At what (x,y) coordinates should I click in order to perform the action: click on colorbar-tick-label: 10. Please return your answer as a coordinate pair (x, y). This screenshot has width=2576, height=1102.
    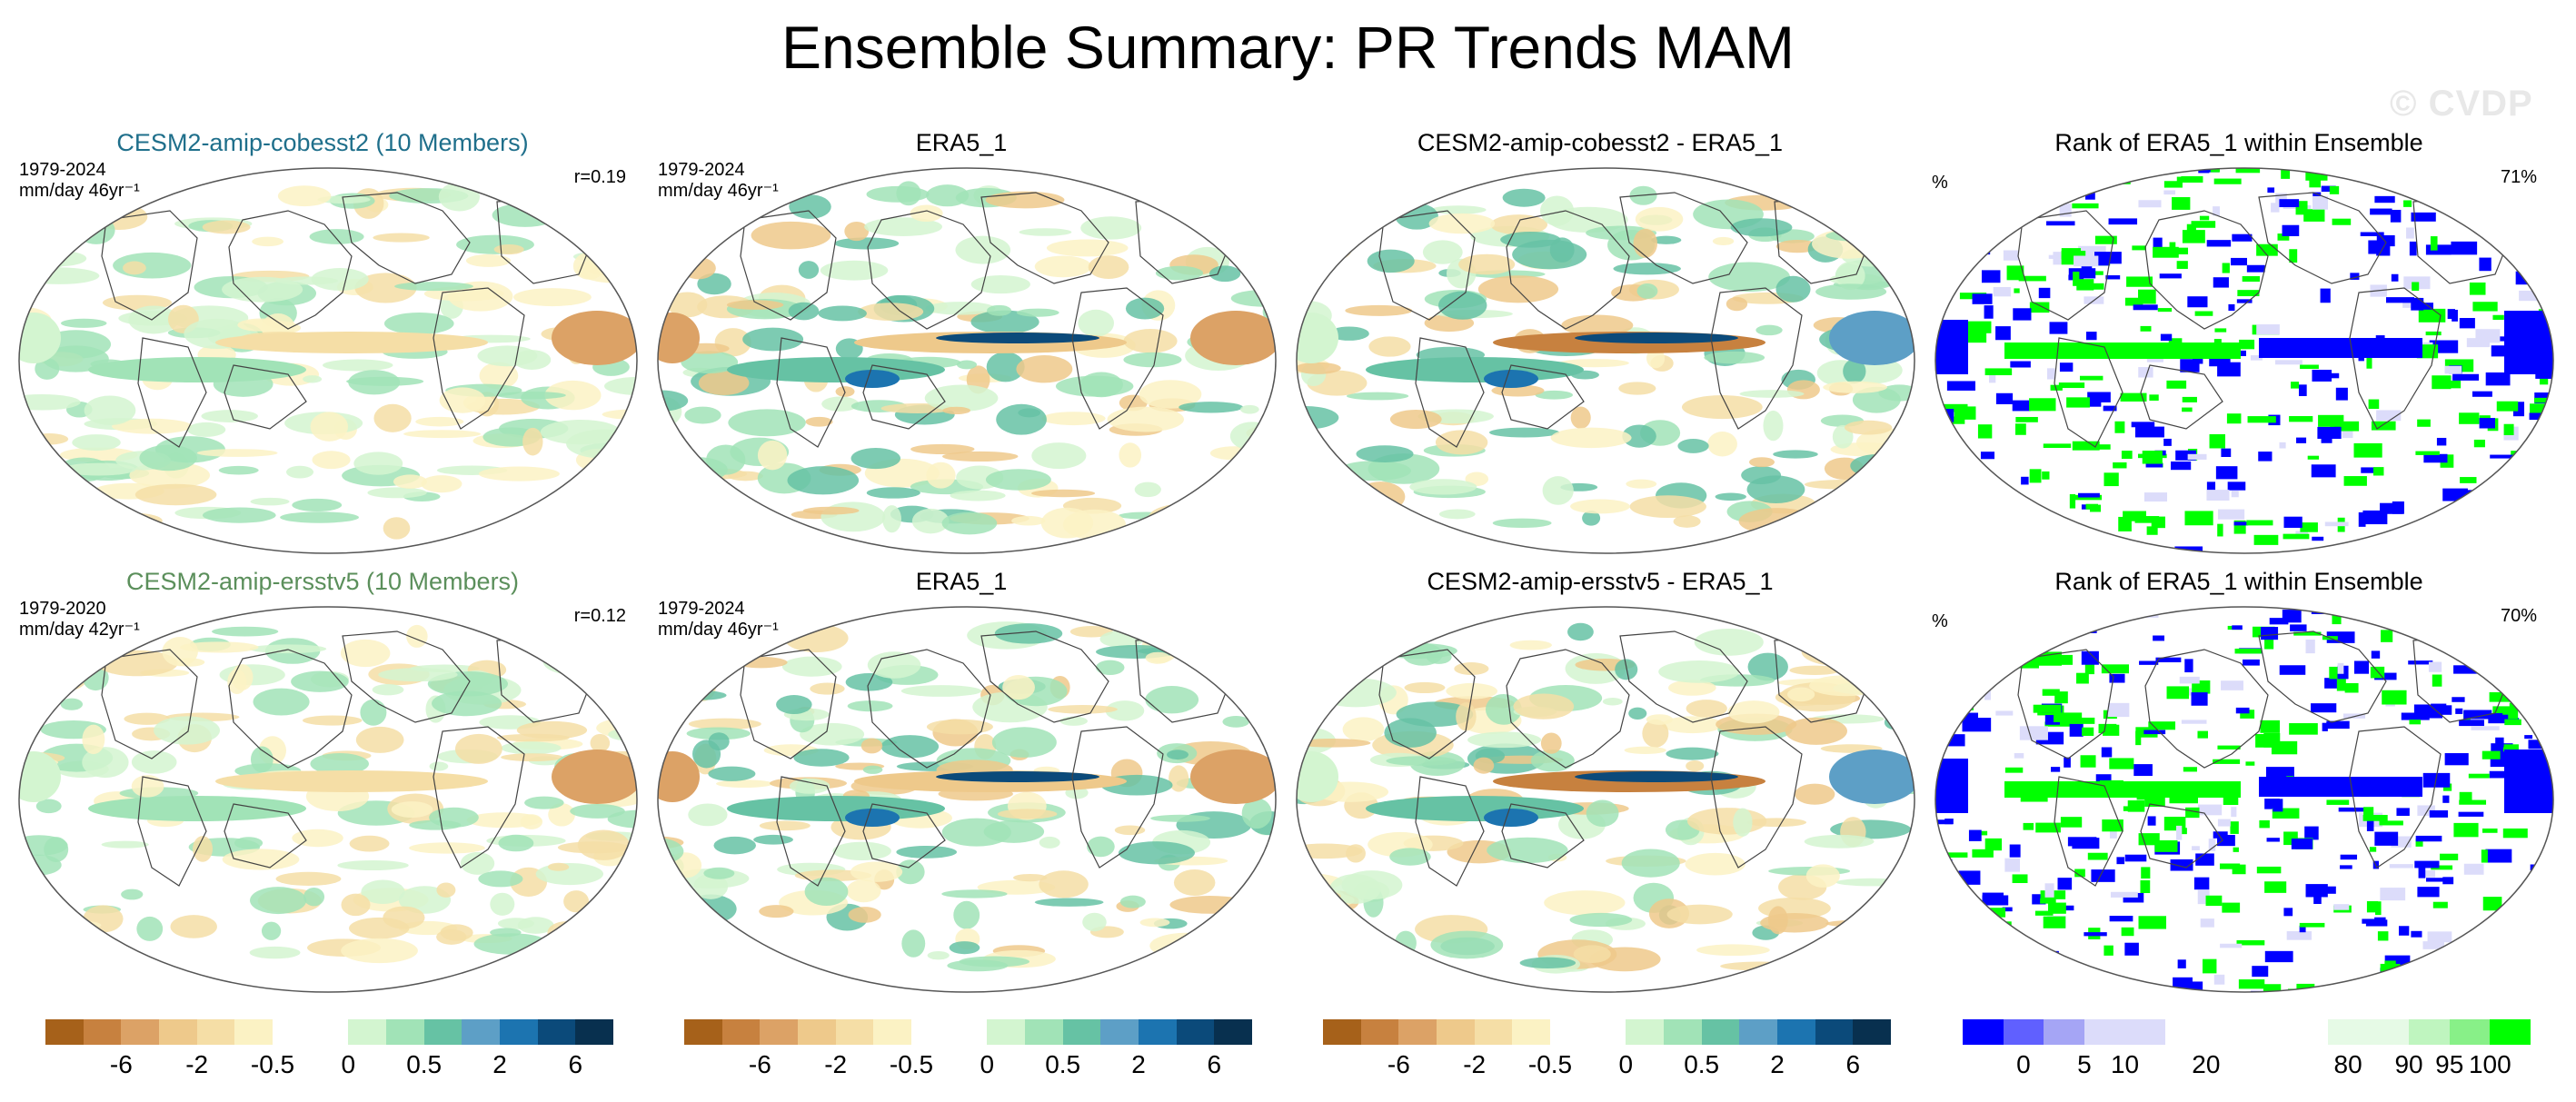
    Looking at the image, I should click on (2125, 1064).